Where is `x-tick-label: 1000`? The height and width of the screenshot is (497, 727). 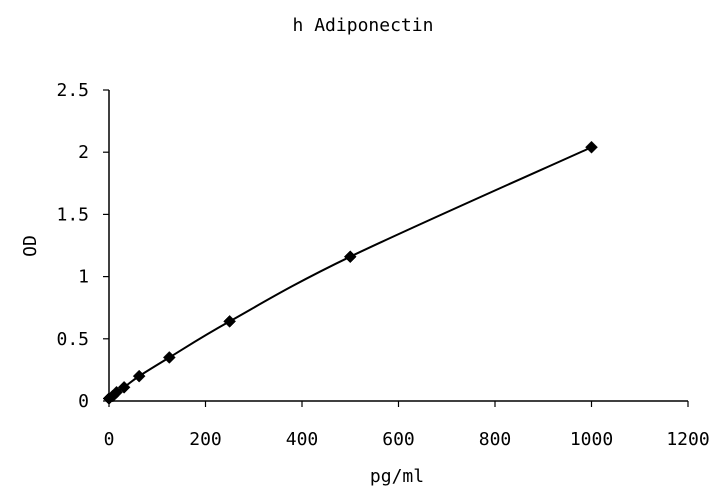 x-tick-label: 1000 is located at coordinates (591, 439).